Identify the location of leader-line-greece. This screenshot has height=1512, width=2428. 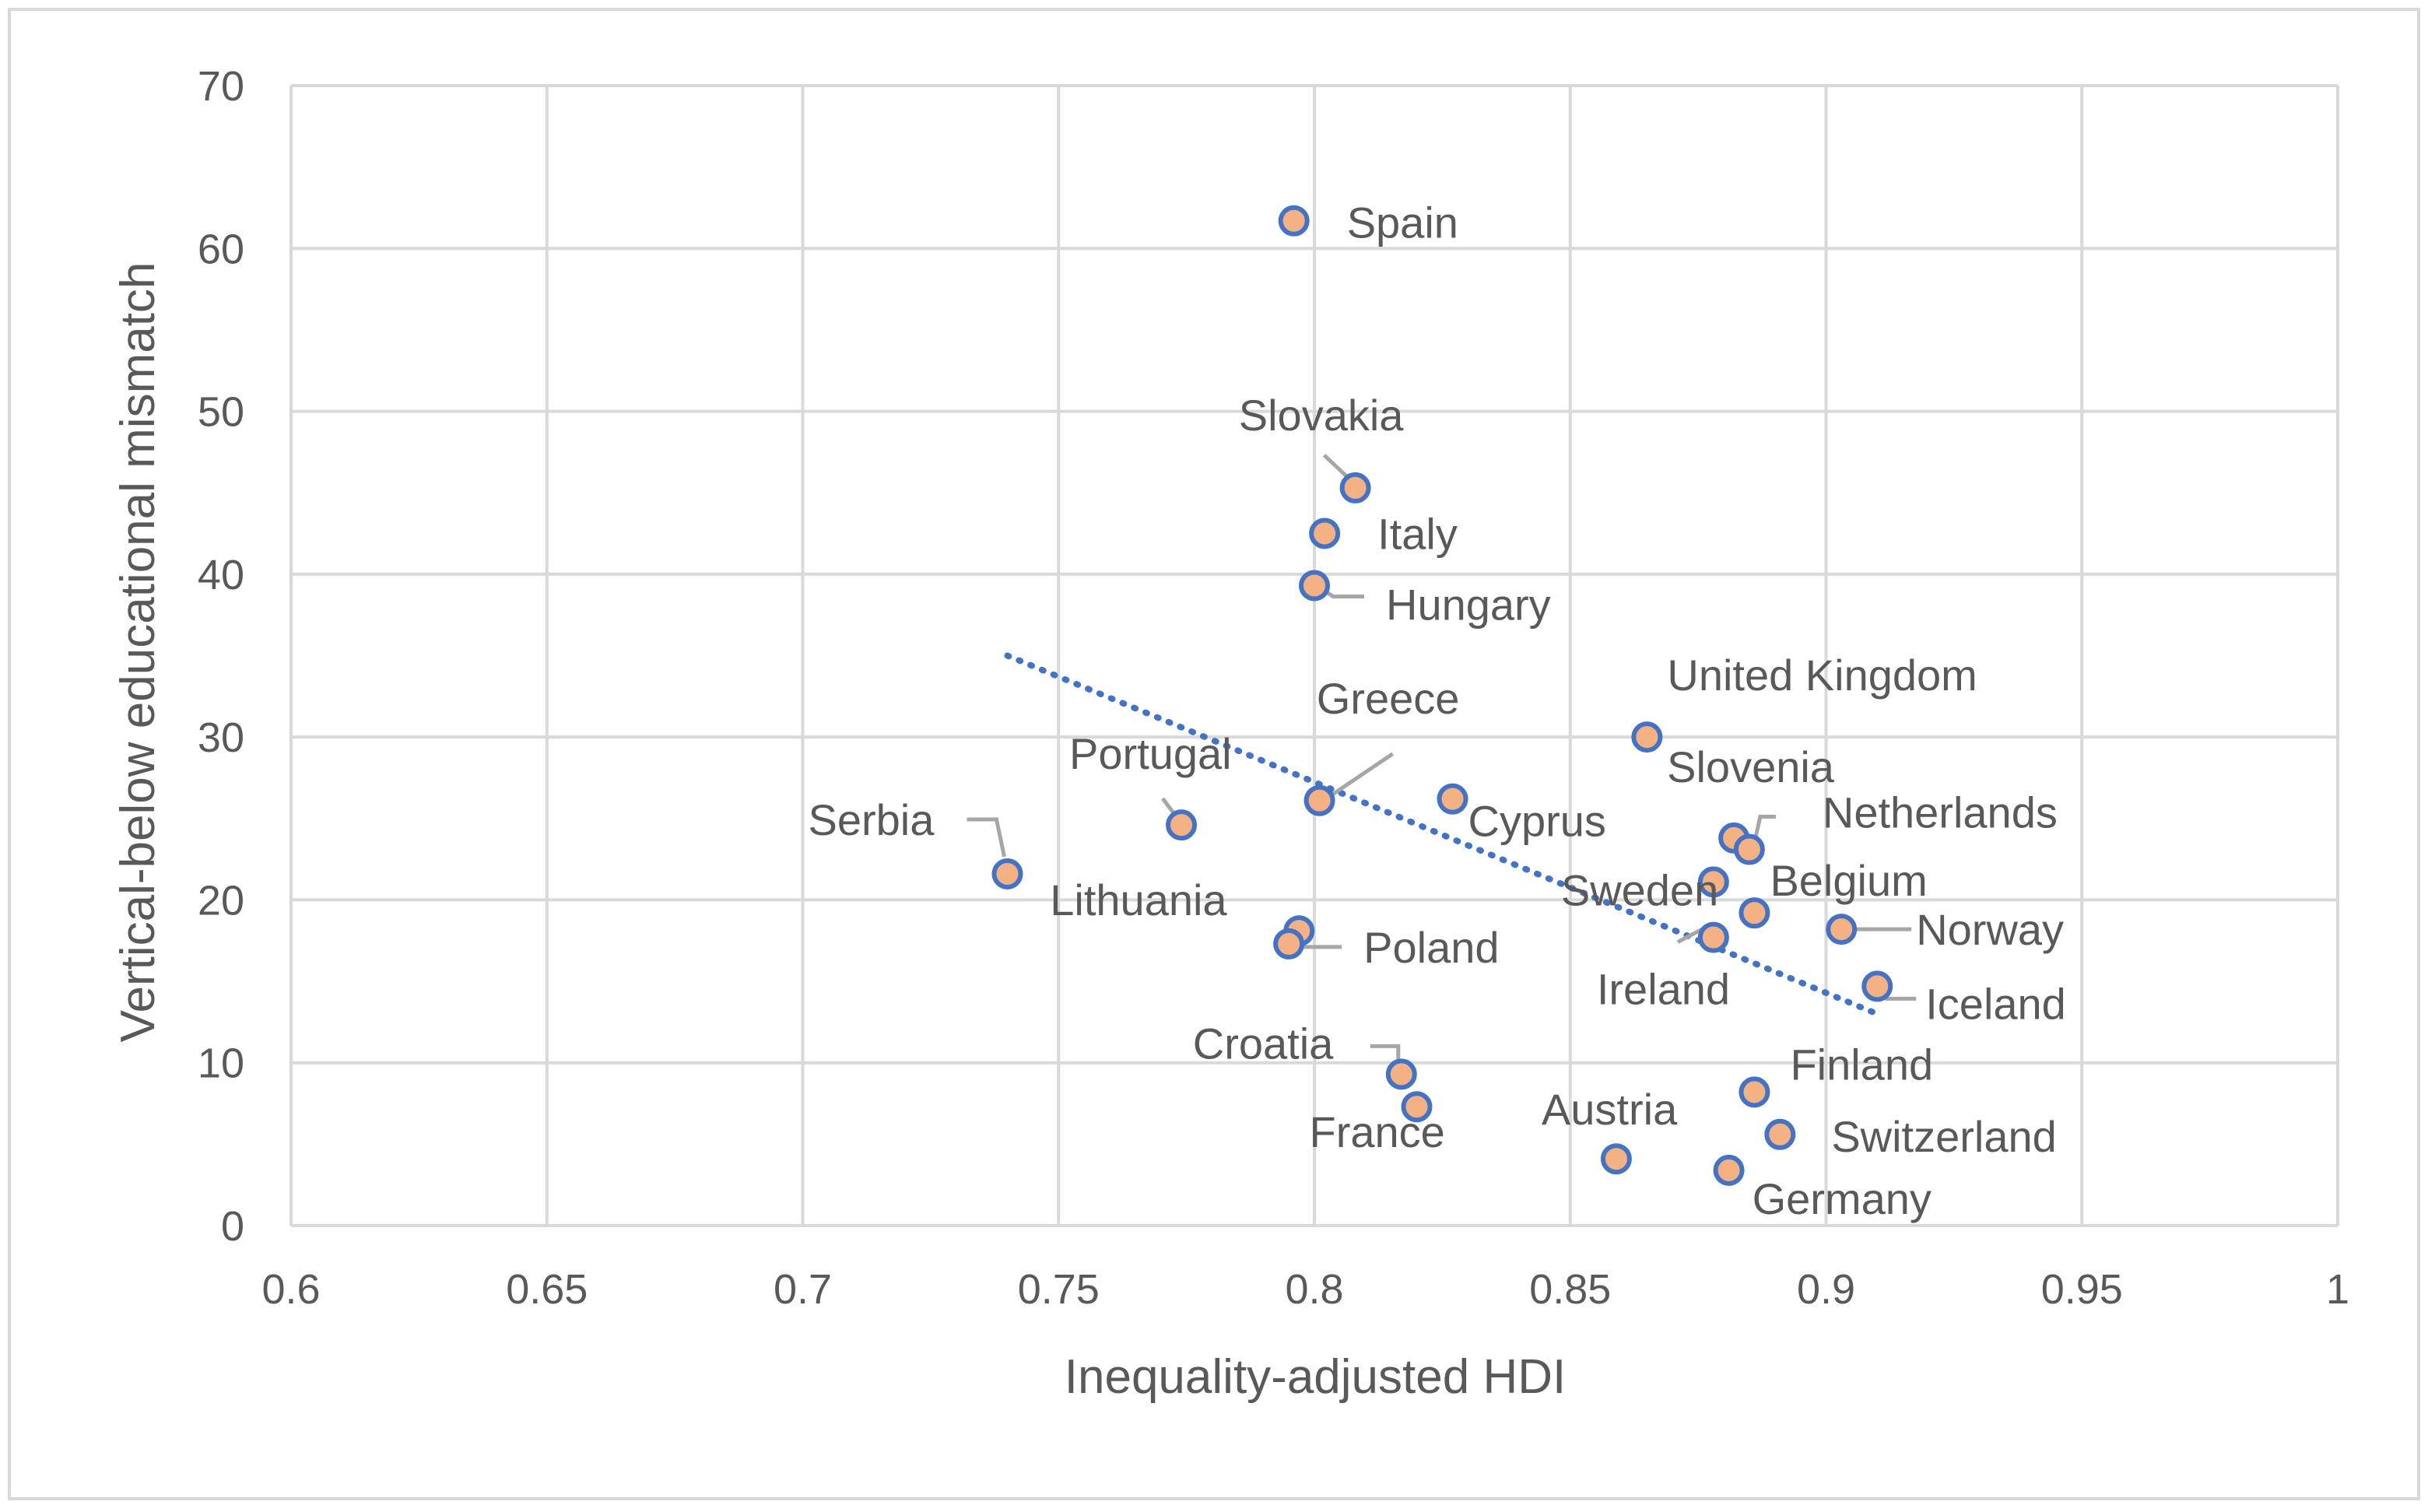
(1361, 775).